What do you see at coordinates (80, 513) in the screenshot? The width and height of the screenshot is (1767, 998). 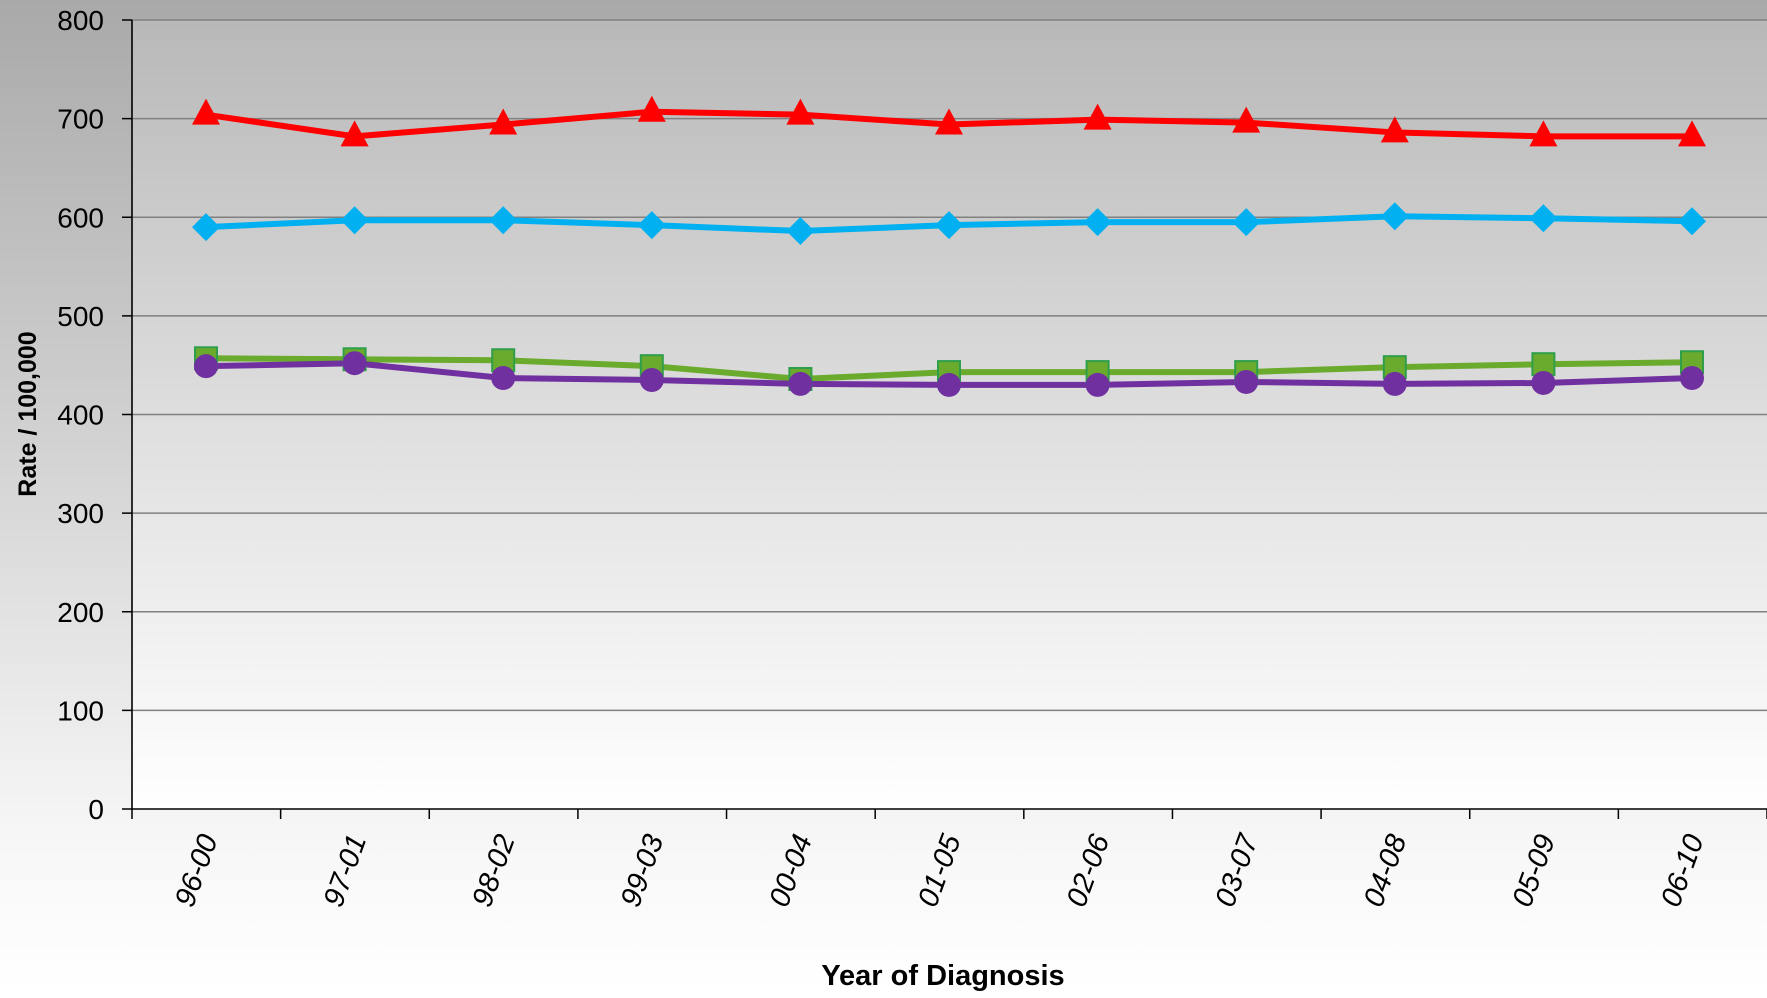 I see `y-tick-label: 300` at bounding box center [80, 513].